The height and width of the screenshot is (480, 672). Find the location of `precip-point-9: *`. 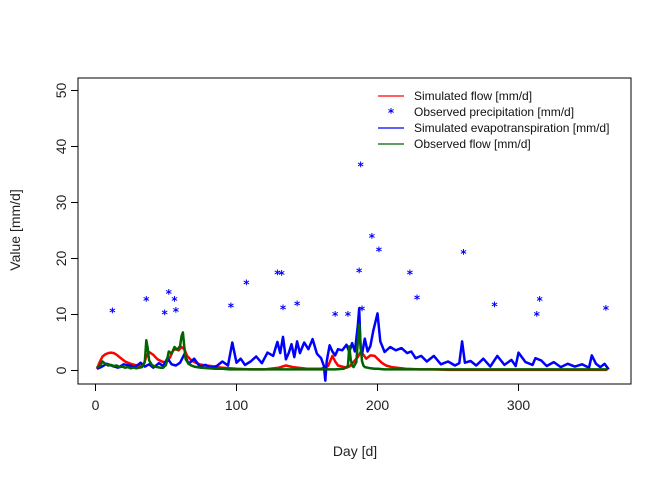

precip-point-9: * is located at coordinates (281, 275).